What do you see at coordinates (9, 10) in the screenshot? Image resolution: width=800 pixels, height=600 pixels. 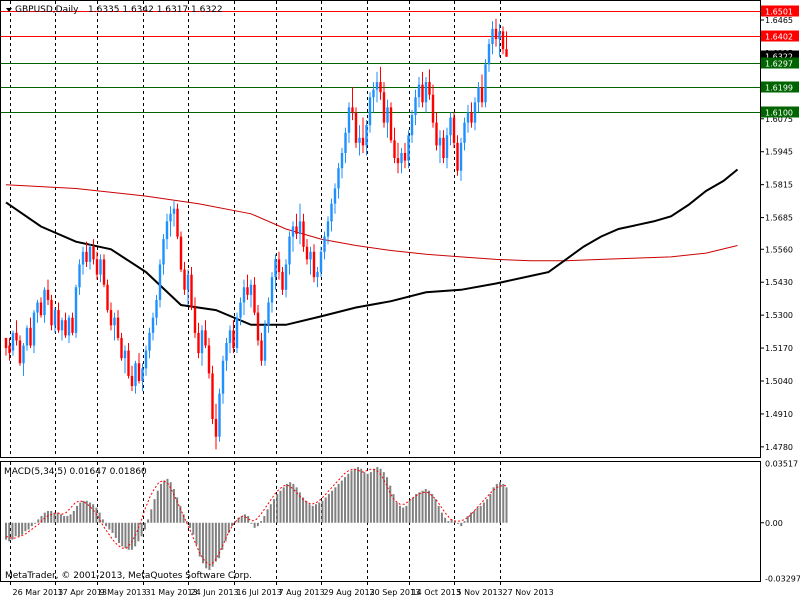 I see `triangle-down-icon` at bounding box center [9, 10].